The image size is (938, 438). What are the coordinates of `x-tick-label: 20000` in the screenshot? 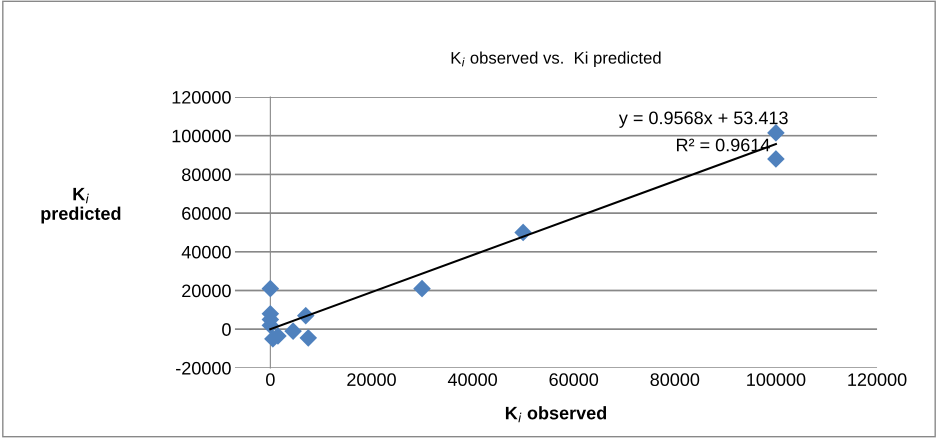 It's located at (371, 379).